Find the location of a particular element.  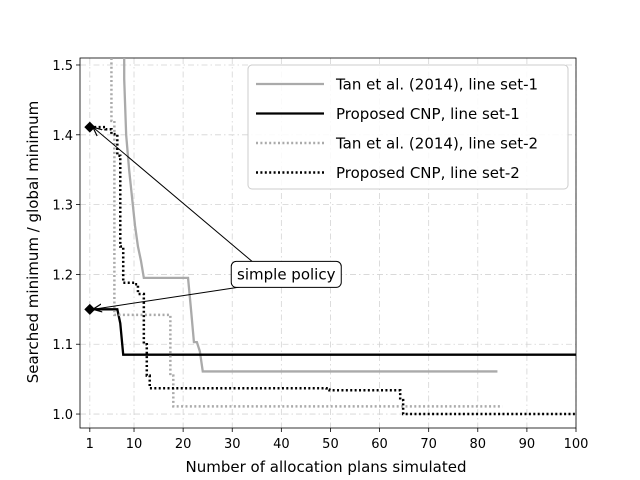

y-tick-label: 1.5 is located at coordinates (62, 66).